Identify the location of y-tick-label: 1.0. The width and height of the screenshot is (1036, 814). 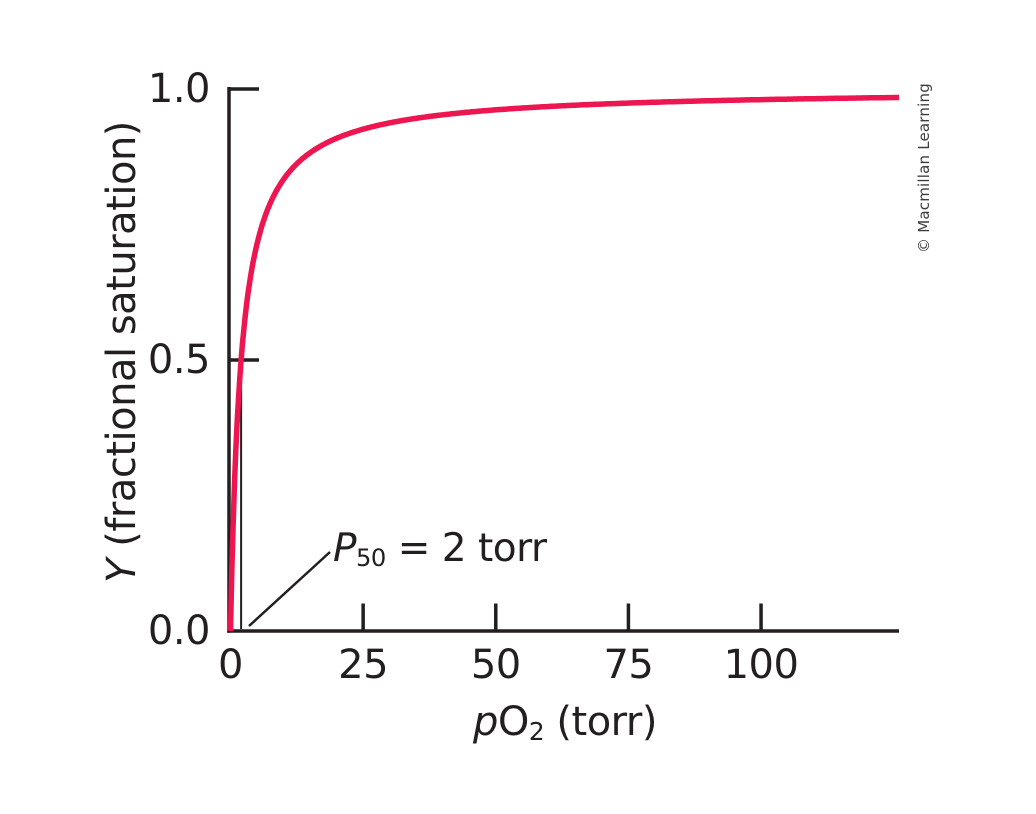
(179, 89).